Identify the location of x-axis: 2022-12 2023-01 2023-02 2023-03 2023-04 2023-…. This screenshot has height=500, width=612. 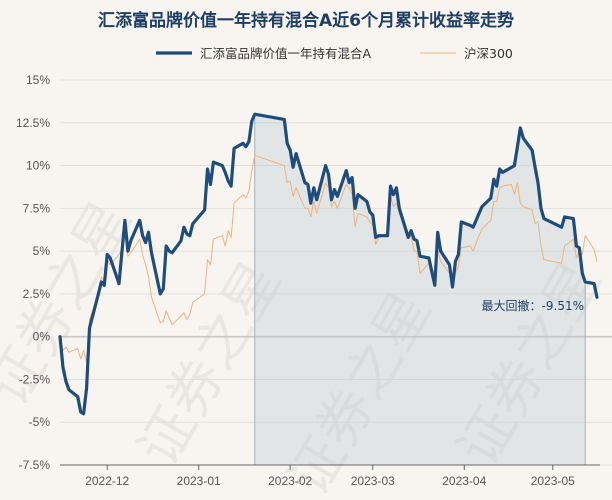
(330, 476).